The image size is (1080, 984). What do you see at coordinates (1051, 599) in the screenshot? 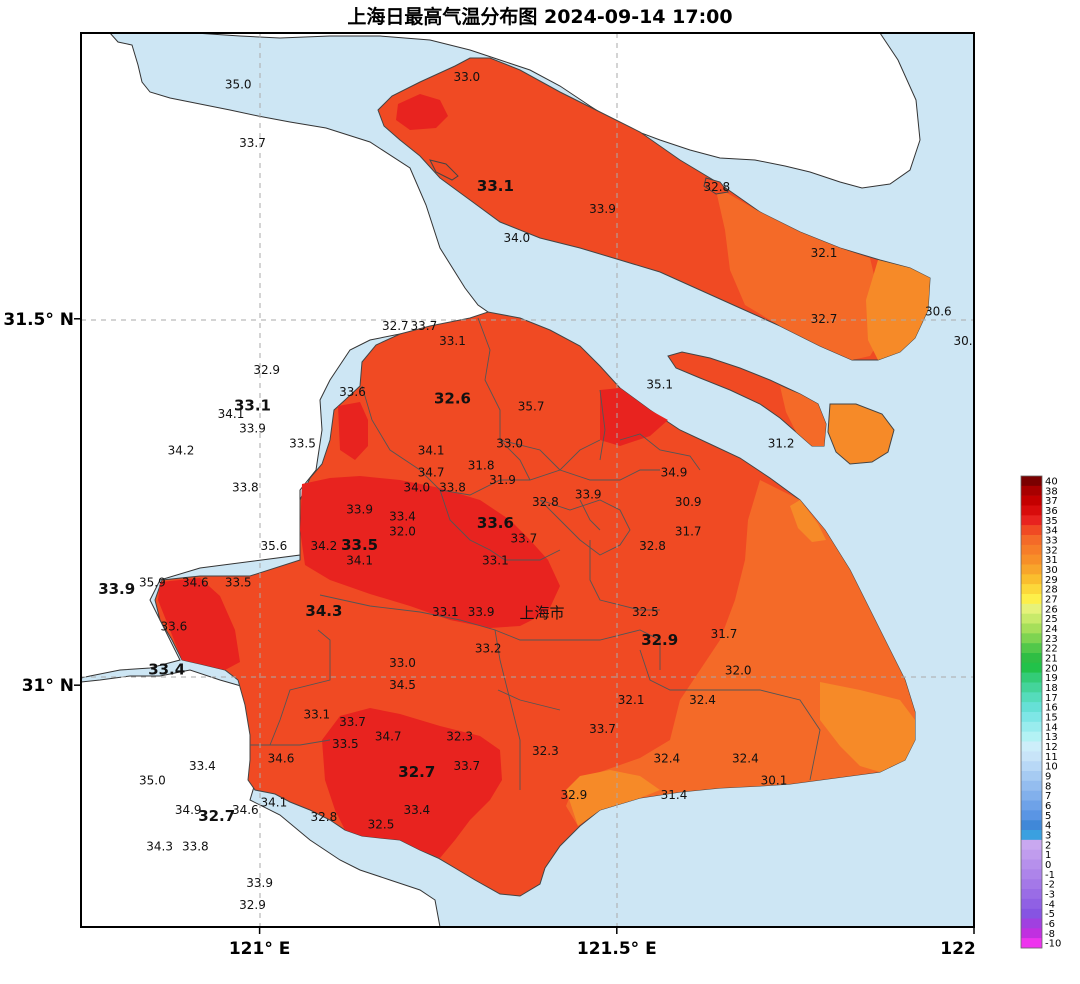
I see `colorbar-label: 27` at bounding box center [1051, 599].